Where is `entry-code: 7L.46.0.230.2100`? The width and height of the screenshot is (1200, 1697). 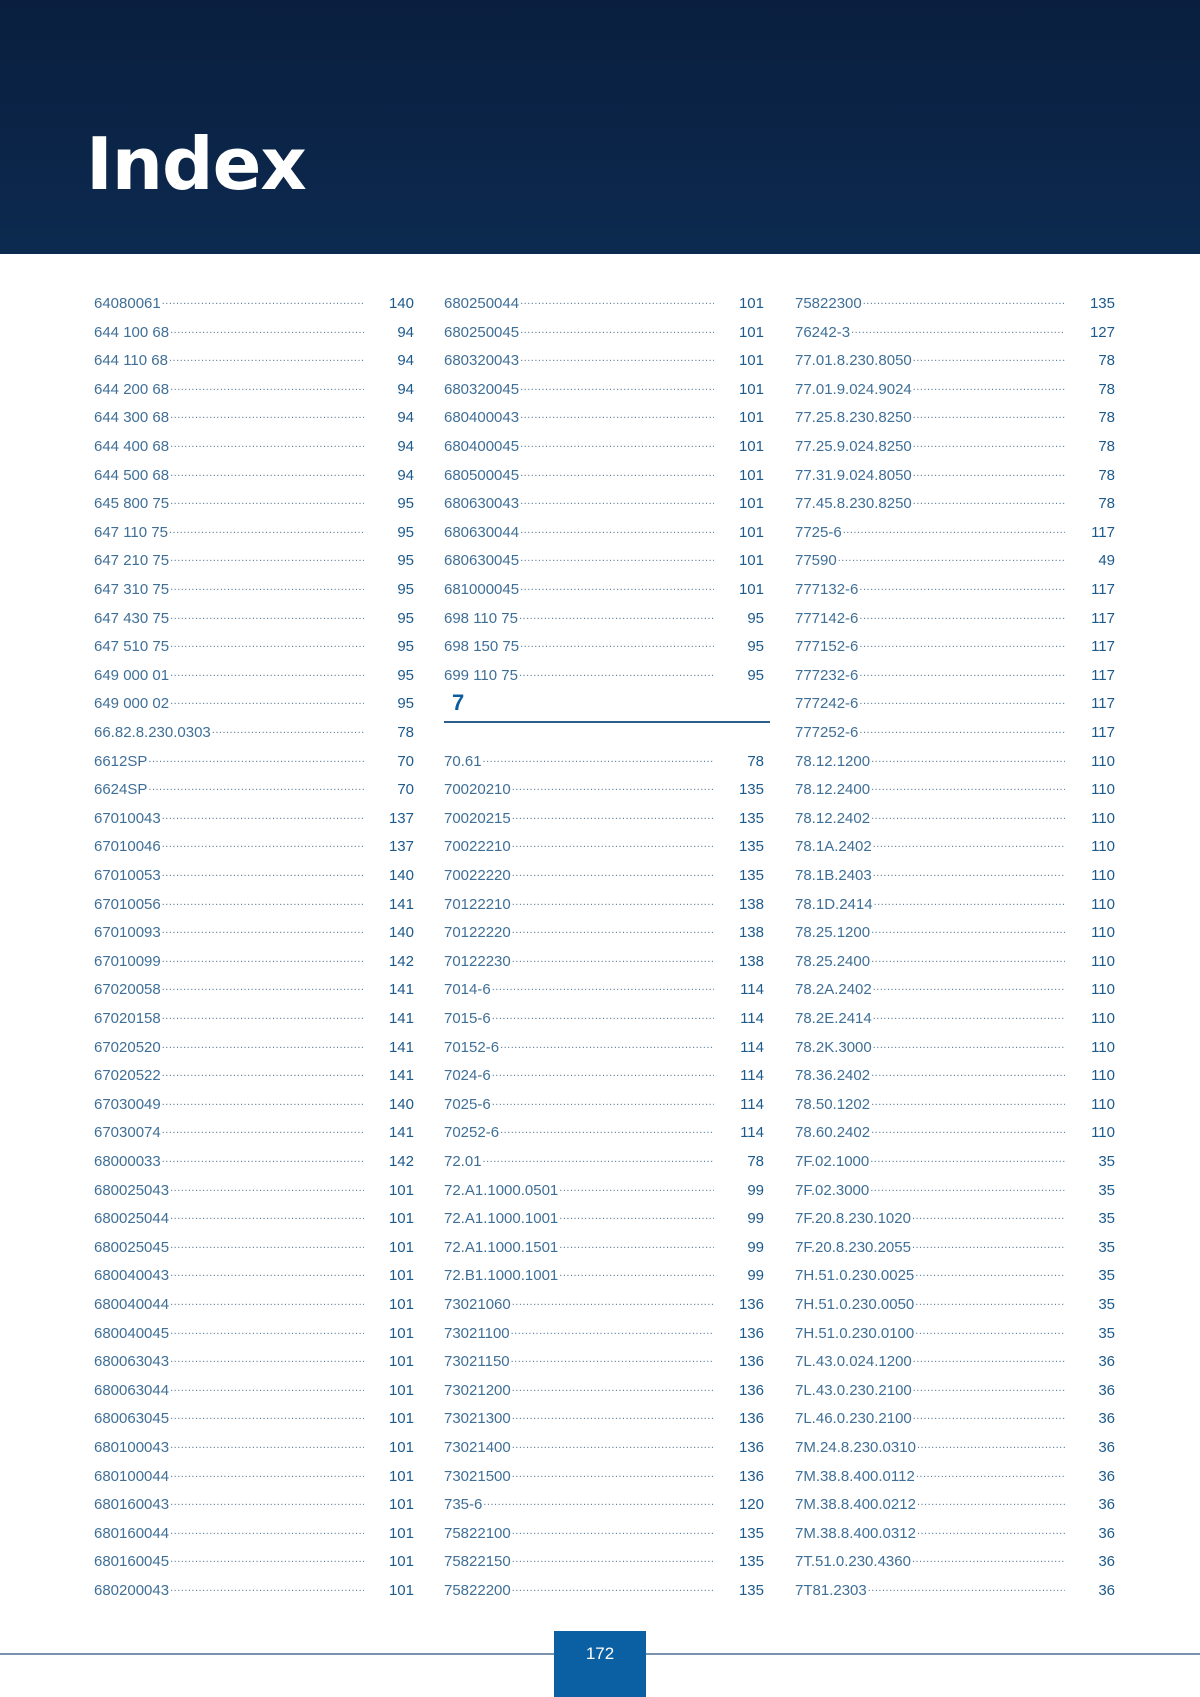
entry-code: 7L.46.0.230.2100 is located at coordinates (853, 1419).